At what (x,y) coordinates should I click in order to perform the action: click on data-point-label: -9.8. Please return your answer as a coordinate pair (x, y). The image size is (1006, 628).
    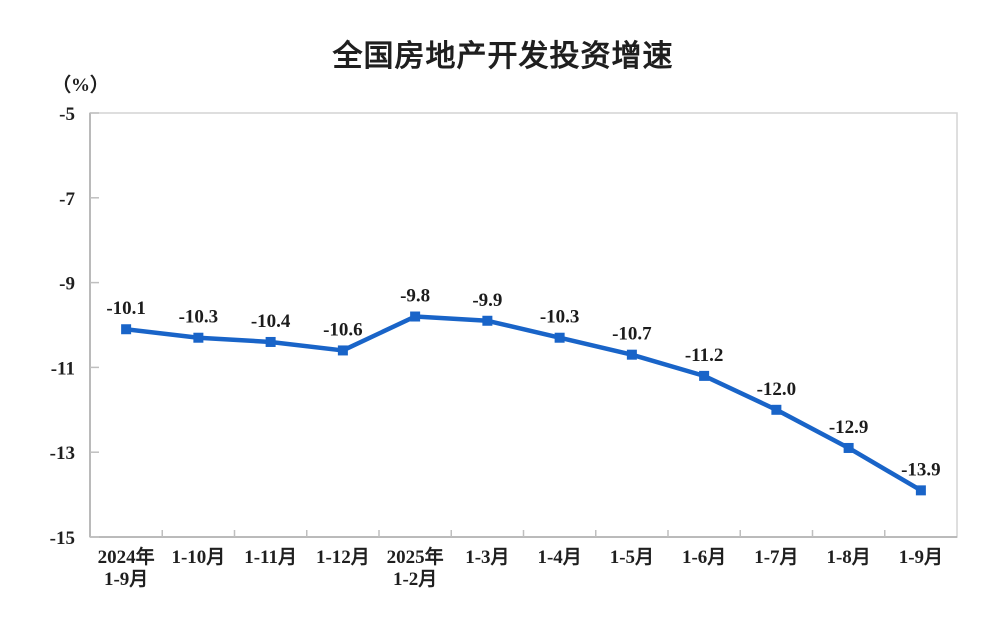
    Looking at the image, I should click on (415, 296).